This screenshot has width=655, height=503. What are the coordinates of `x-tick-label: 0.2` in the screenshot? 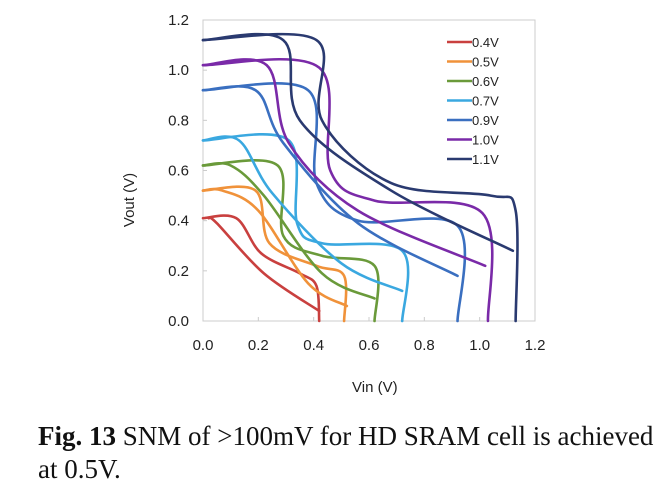 It's located at (258, 345).